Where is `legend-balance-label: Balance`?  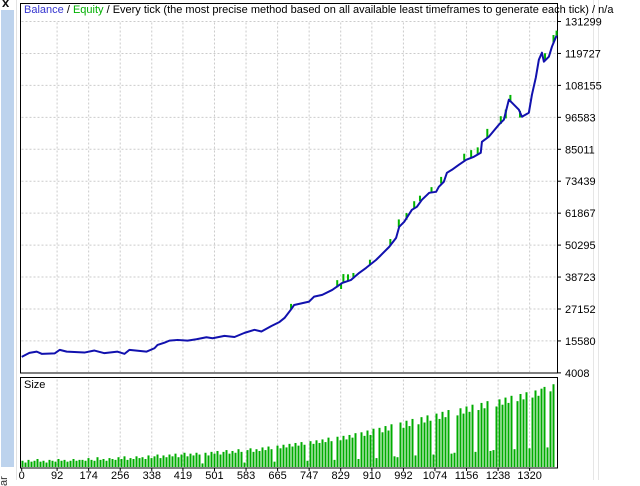
legend-balance-label: Balance is located at coordinates (44, 10).